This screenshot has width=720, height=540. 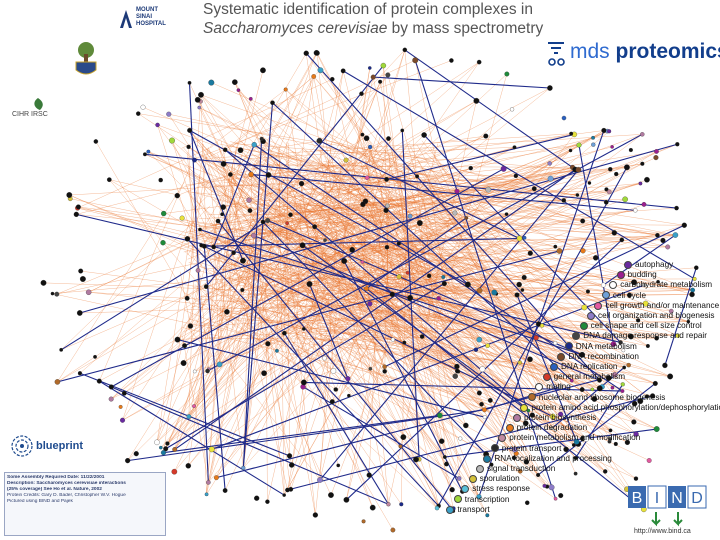 What do you see at coordinates (646, 326) in the screenshot?
I see `legend-label: cell shape and cell size control` at bounding box center [646, 326].